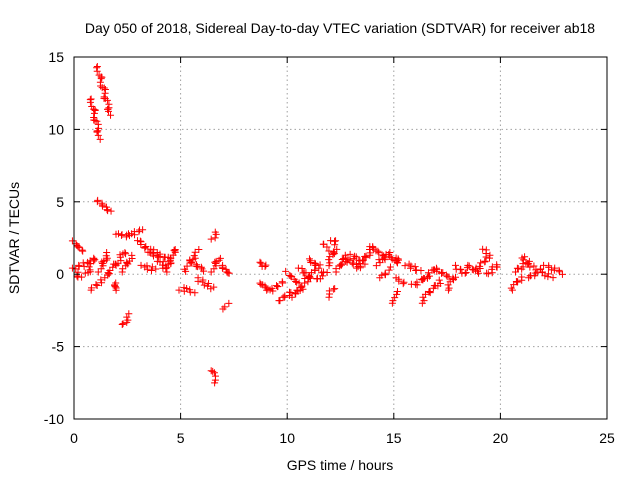 The image size is (640, 480). Describe the element at coordinates (60, 274) in the screenshot. I see `y-tick-label: 0` at that location.